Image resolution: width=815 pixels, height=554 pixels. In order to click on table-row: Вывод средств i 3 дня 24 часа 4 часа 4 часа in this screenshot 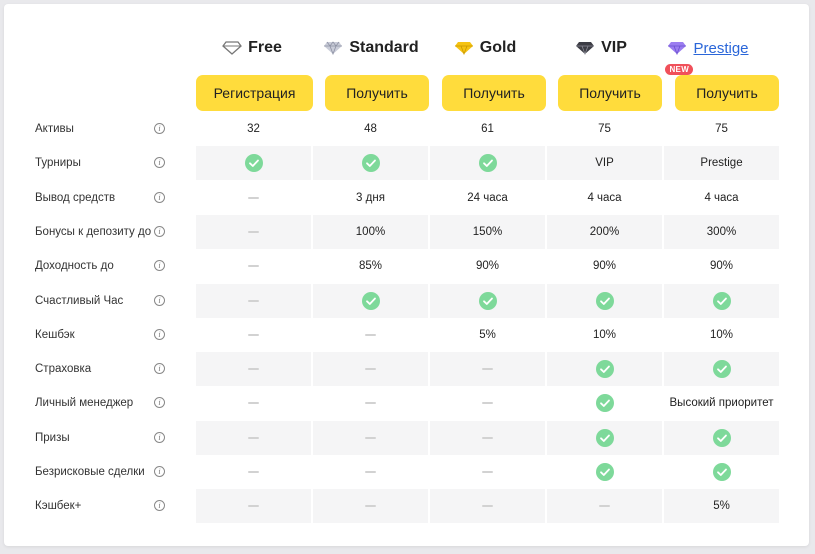, I will do `click(406, 198)`.